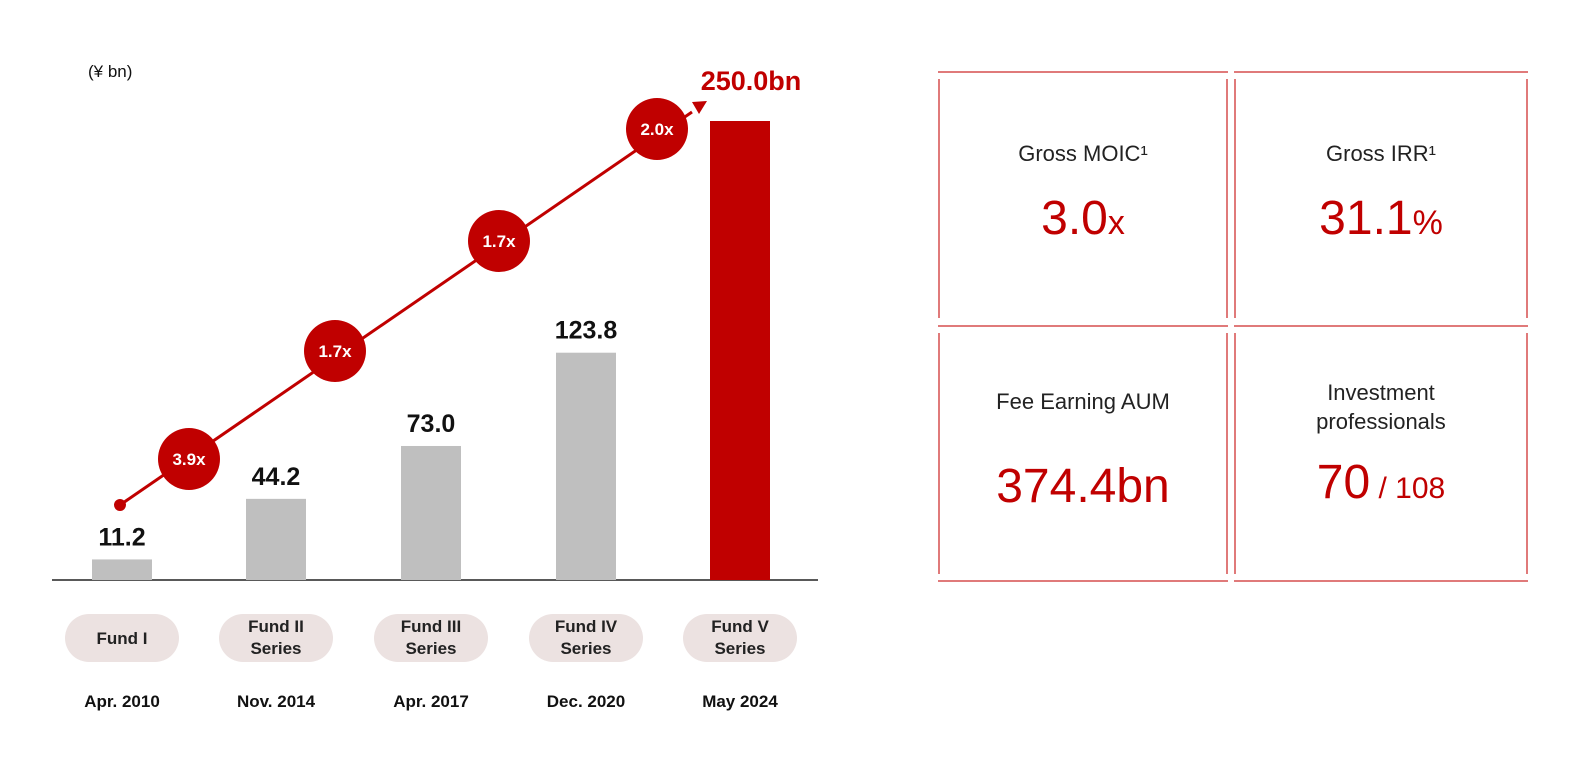 Image resolution: width=1594 pixels, height=782 pixels. I want to click on investment-professionals-label: Investment professionals, so click(1381, 407).